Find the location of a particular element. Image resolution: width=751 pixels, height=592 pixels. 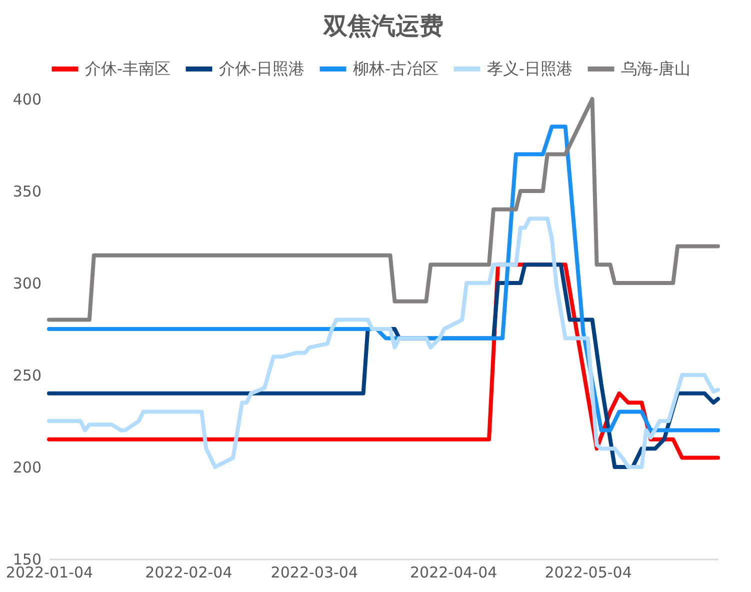

y-tick-label: 200 is located at coordinates (27, 467).